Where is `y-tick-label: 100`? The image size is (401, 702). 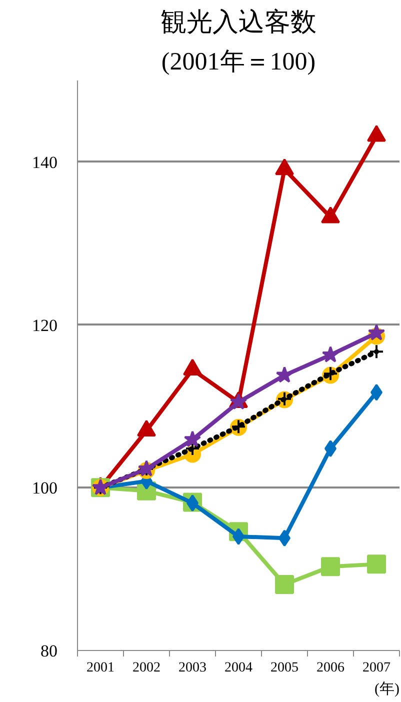 y-tick-label: 100 is located at coordinates (45, 488).